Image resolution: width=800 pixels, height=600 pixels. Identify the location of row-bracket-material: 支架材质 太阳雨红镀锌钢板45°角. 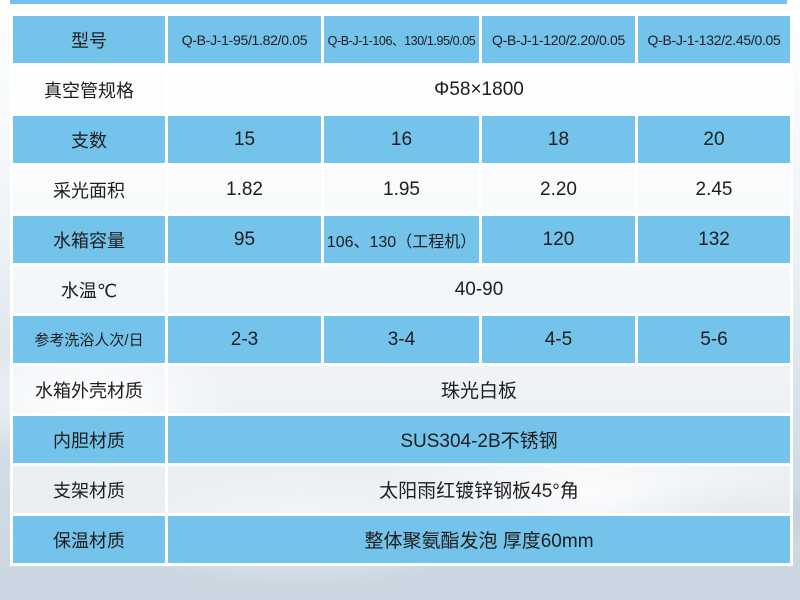
(401, 489).